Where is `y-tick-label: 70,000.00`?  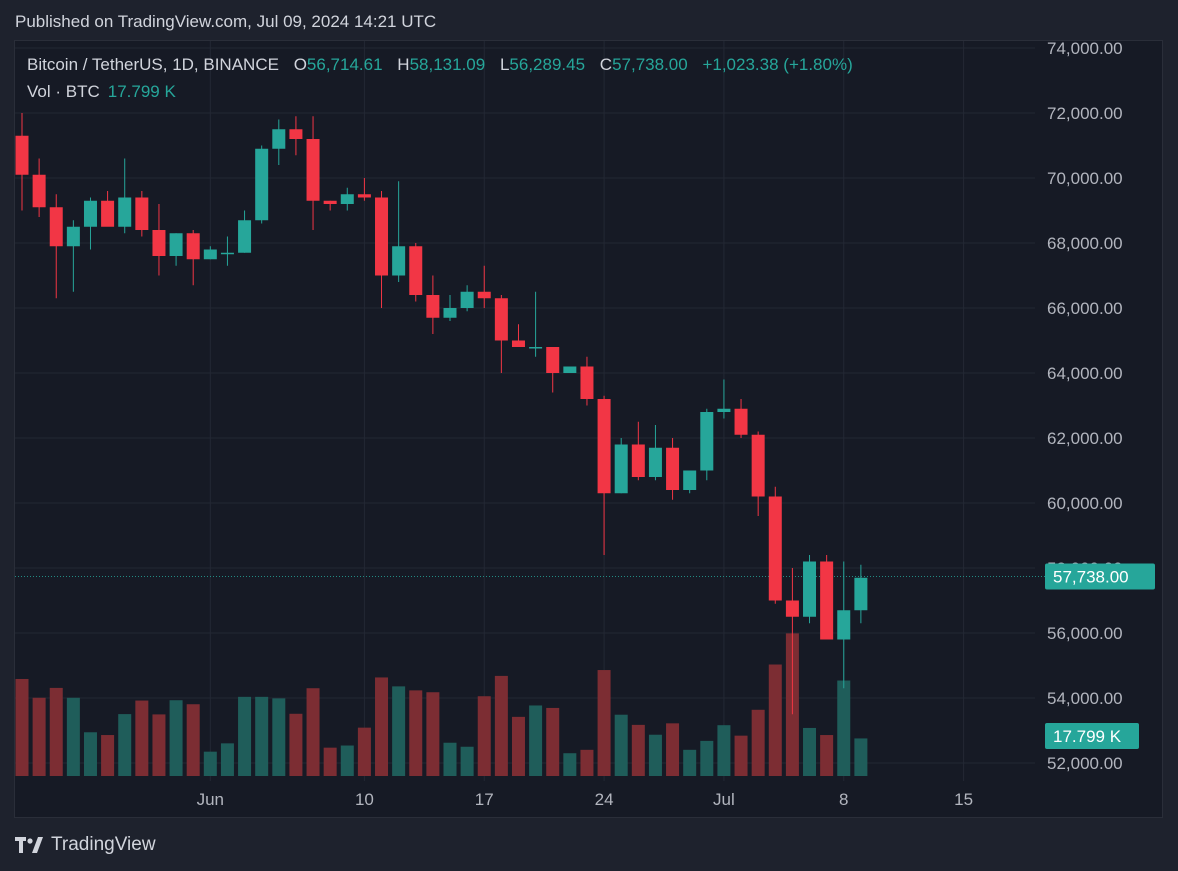
y-tick-label: 70,000.00 is located at coordinates (1085, 178).